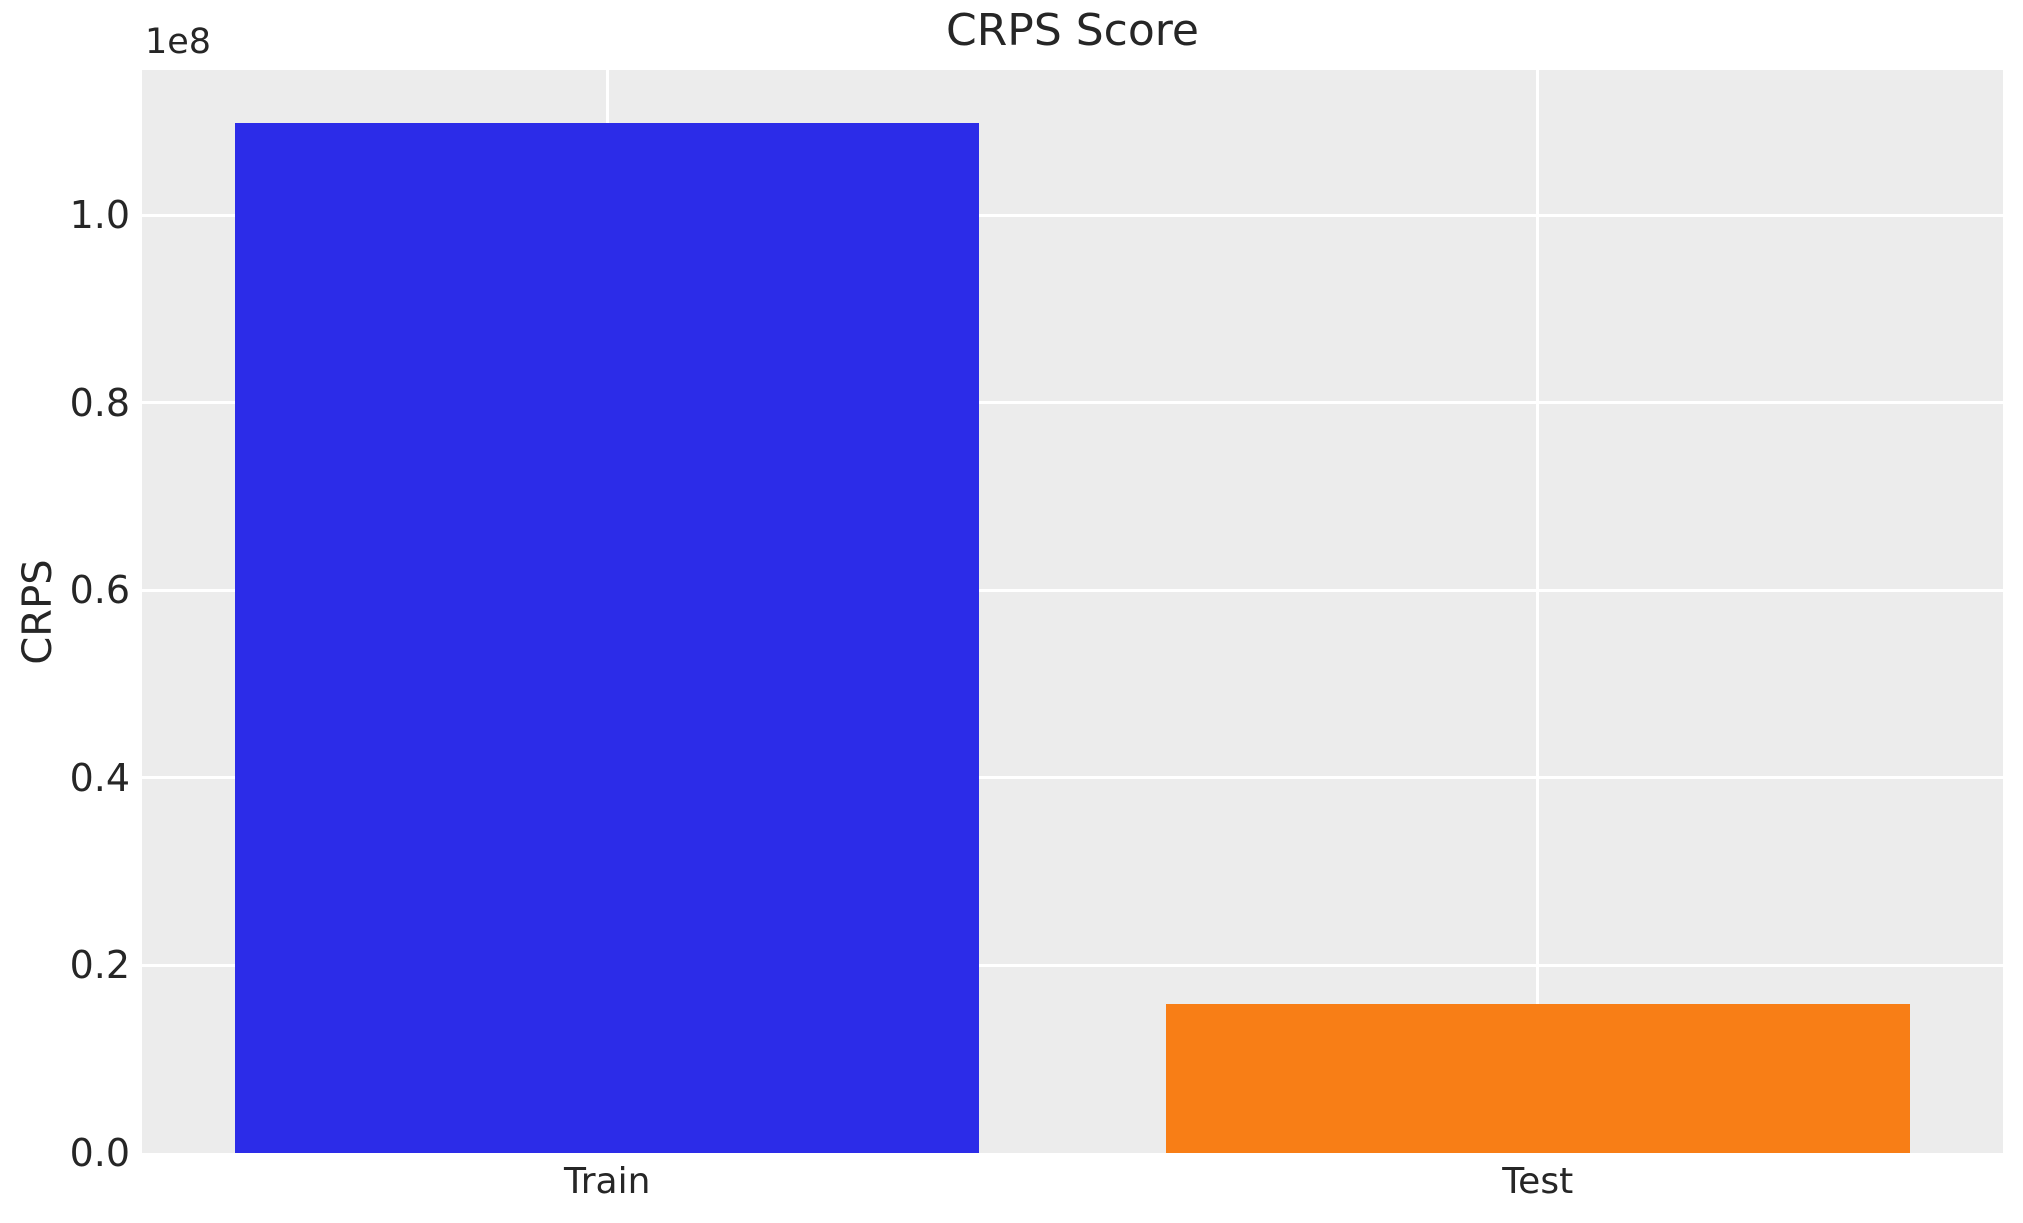  What do you see at coordinates (99, 215) in the screenshot?
I see `y-tick-label: 1.0` at bounding box center [99, 215].